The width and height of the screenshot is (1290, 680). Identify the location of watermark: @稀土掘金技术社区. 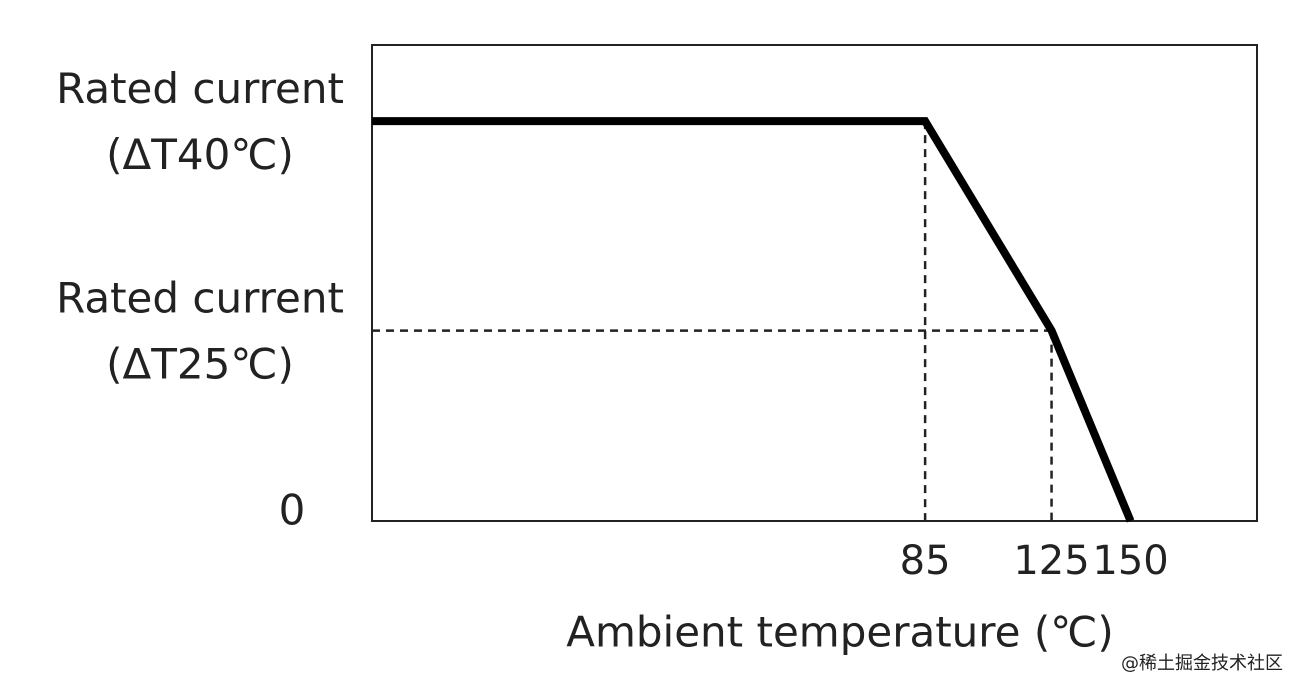
(1202, 663).